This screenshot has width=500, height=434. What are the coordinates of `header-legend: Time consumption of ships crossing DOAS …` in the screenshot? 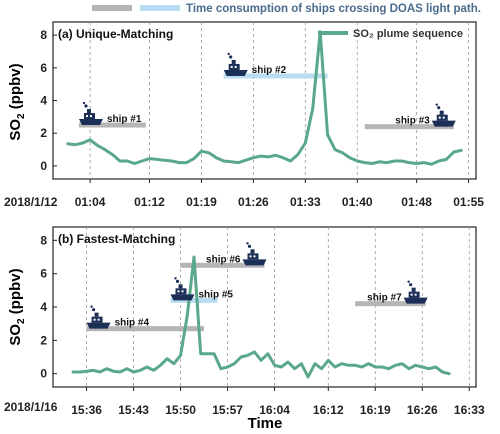 It's located at (286, 9).